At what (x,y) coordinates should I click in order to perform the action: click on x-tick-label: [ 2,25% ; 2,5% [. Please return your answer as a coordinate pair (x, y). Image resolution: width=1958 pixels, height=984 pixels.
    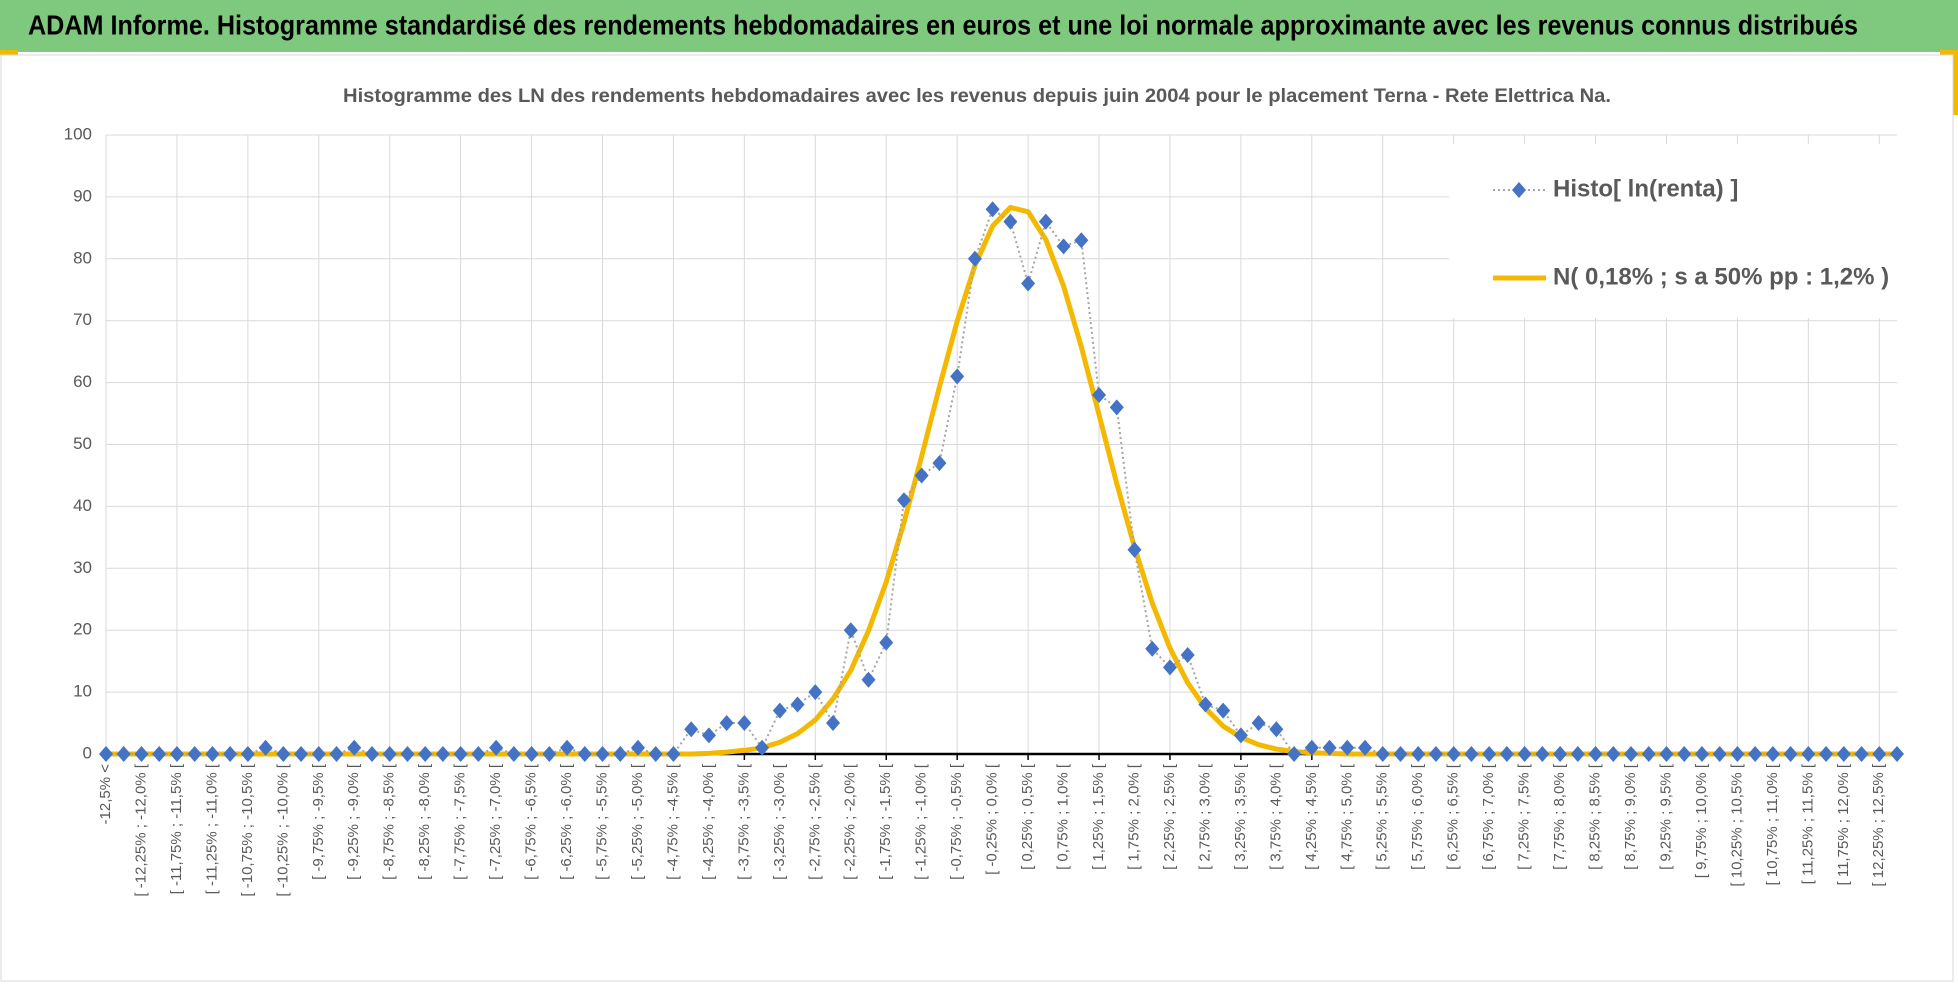
    Looking at the image, I should click on (1169, 816).